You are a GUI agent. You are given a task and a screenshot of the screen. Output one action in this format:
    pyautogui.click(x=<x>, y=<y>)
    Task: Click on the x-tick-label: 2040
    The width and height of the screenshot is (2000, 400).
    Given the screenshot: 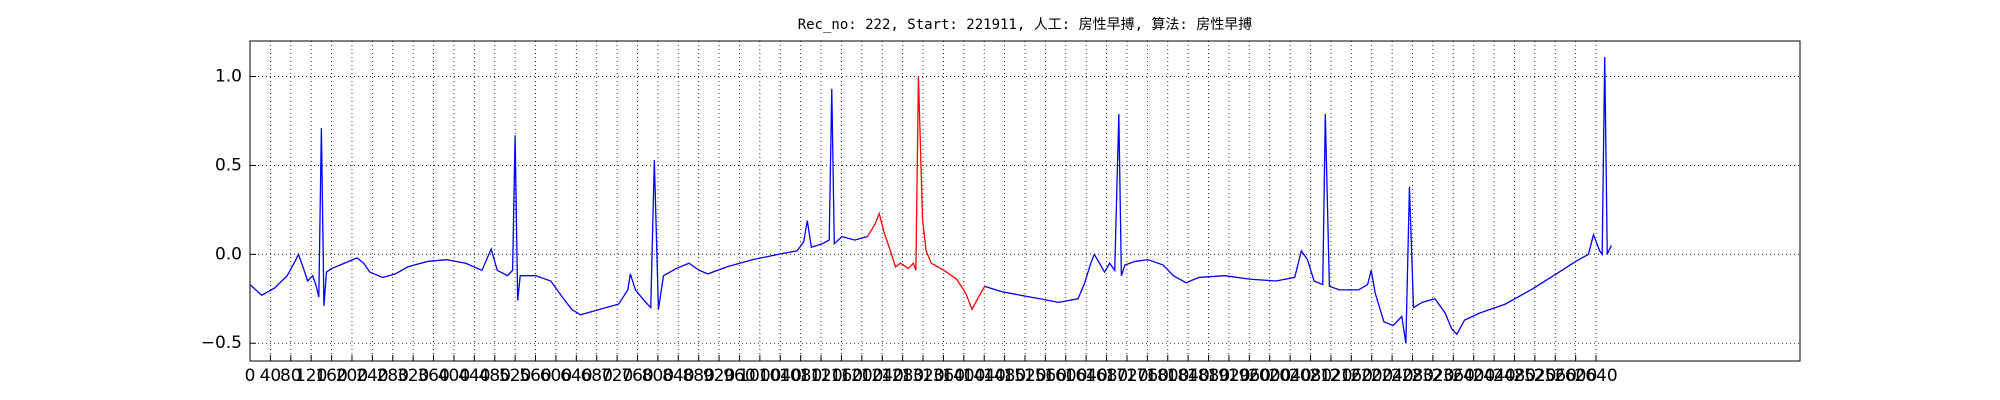 What is the action you would take?
    pyautogui.click(x=1289, y=376)
    